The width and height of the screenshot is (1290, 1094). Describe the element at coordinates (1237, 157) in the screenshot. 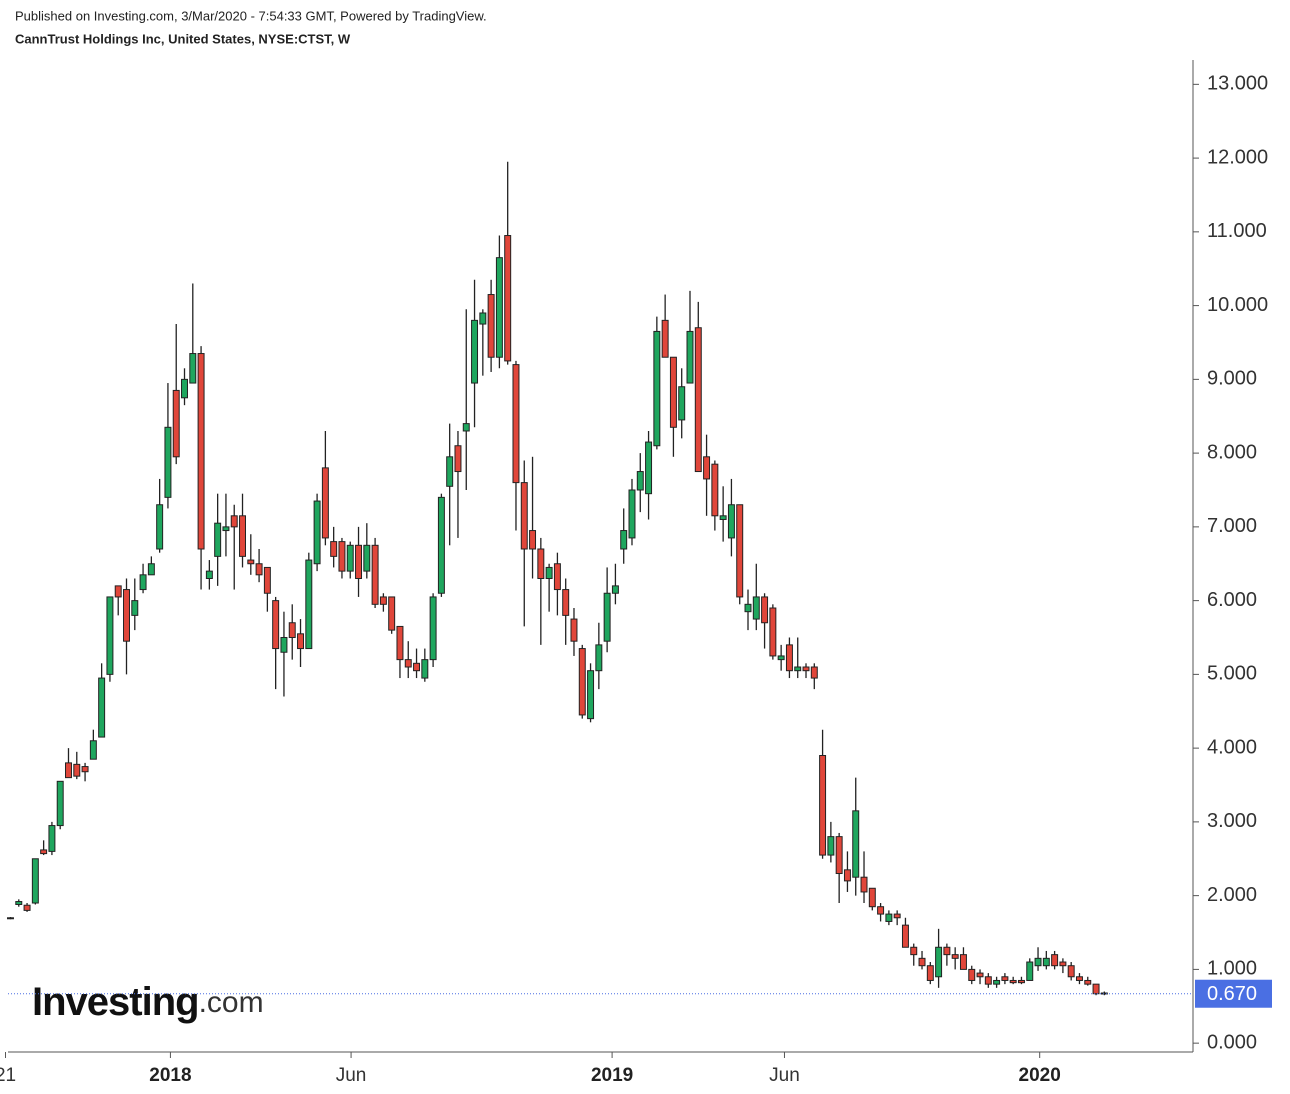

I see `y-tick-label: 12.000` at that location.